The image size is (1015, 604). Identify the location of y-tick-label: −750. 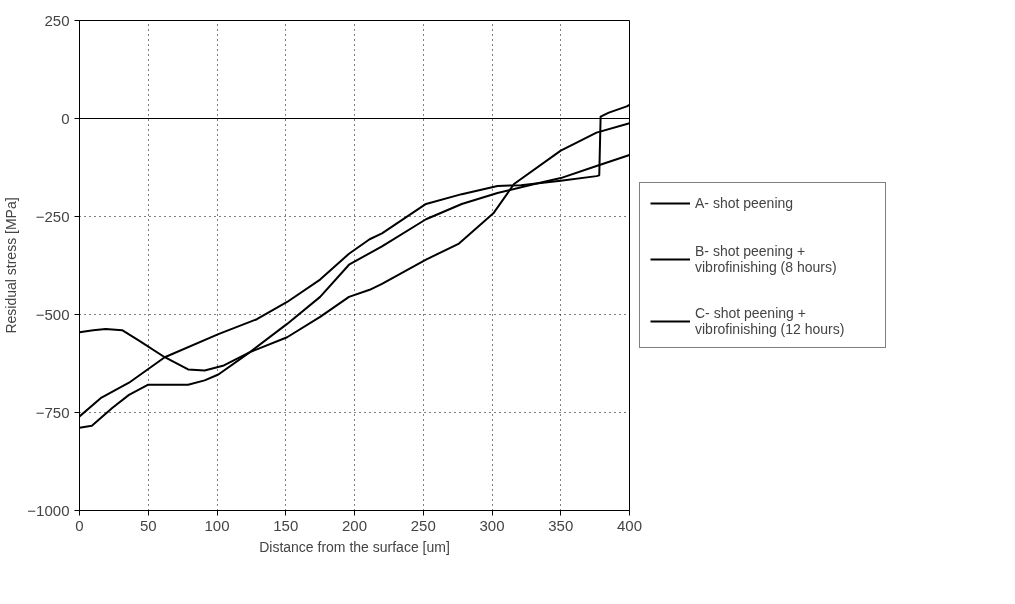
(52, 412).